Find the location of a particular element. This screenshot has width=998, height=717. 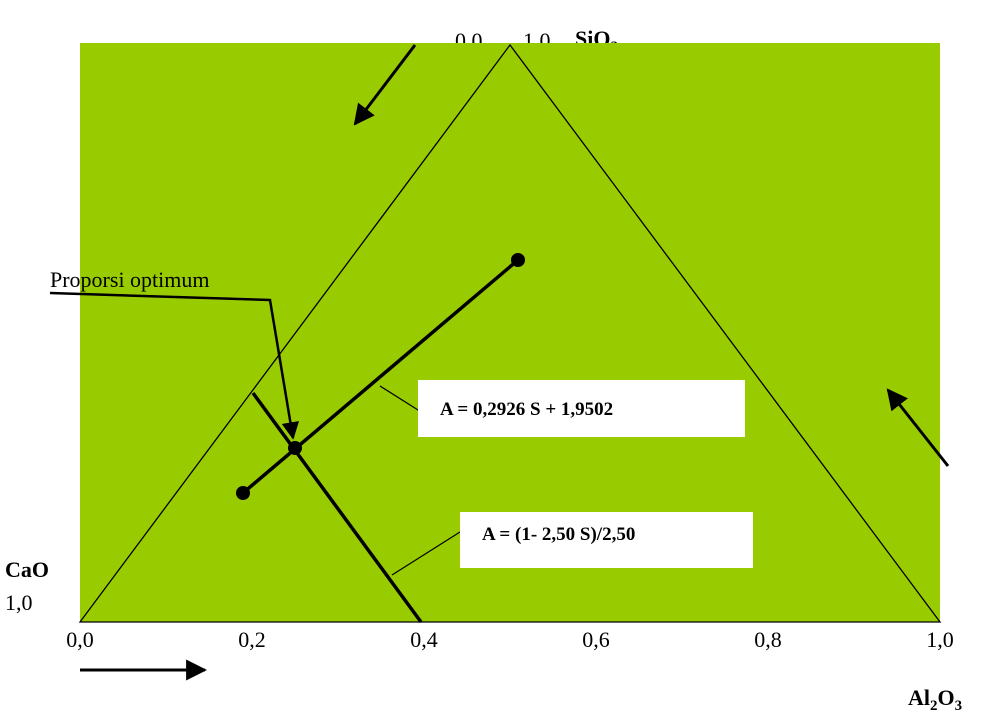

left-axis-label: CaO is located at coordinates (27, 569).